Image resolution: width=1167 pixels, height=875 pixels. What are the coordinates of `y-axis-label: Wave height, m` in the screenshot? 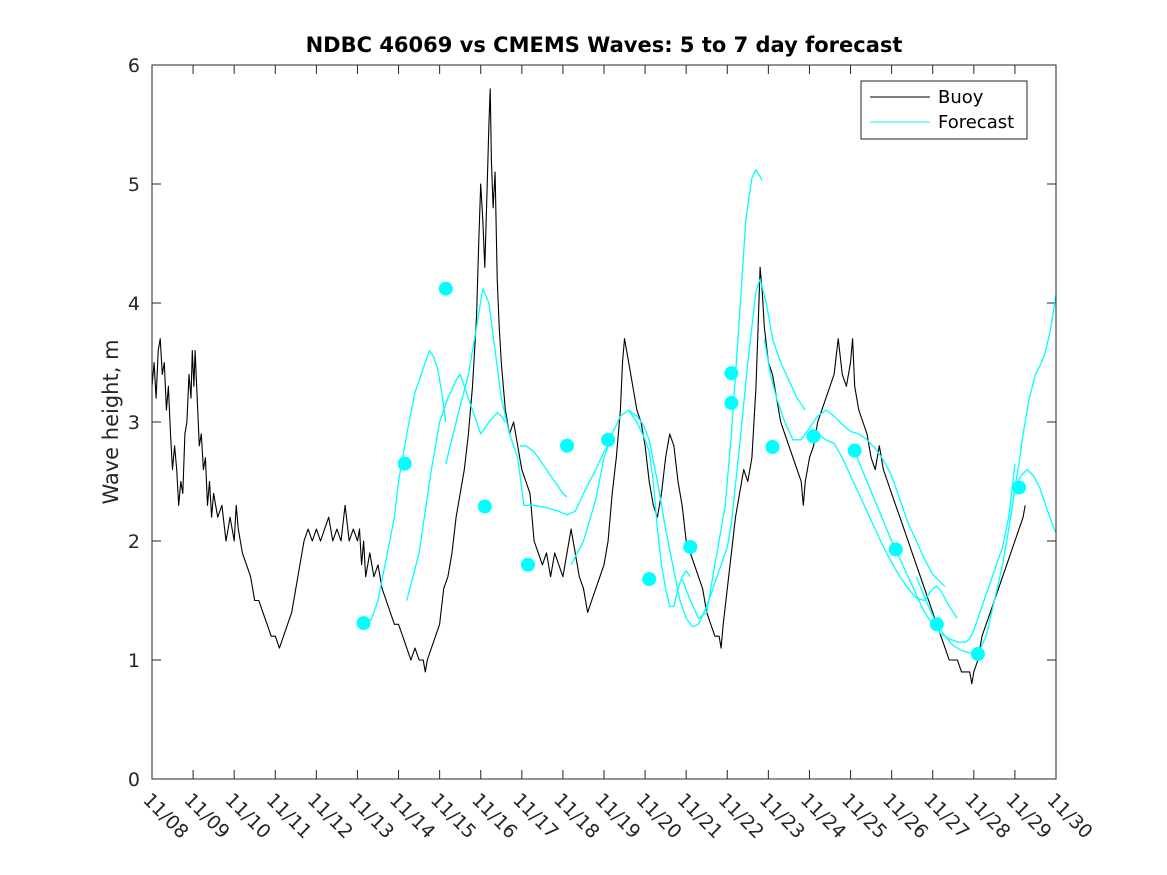 It's located at (111, 421).